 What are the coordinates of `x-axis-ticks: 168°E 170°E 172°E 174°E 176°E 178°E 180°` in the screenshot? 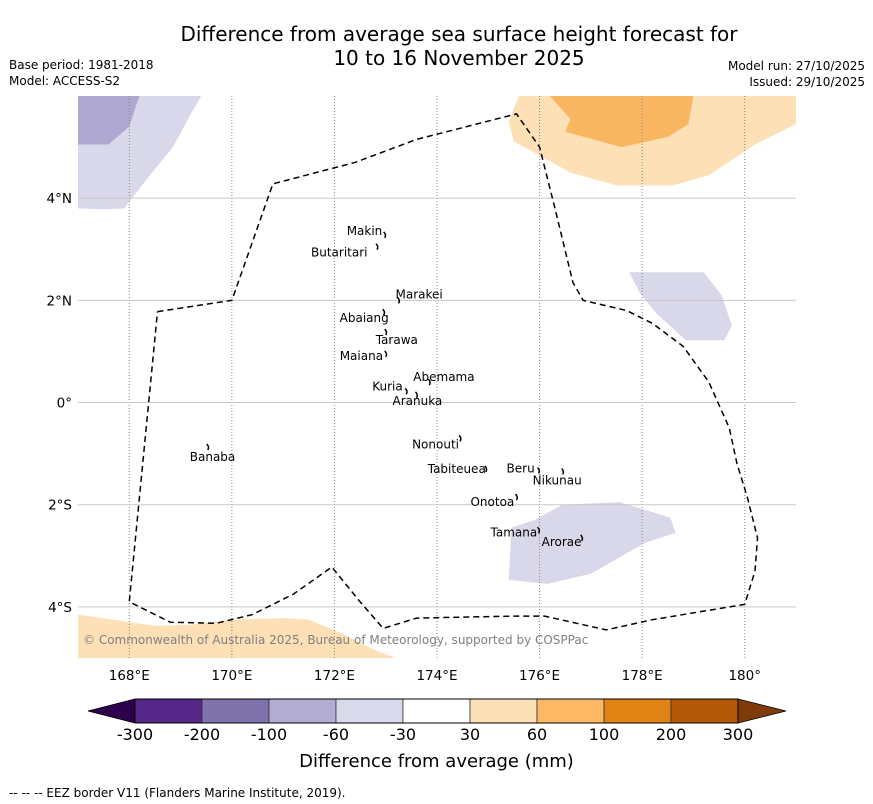 It's located at (435, 676).